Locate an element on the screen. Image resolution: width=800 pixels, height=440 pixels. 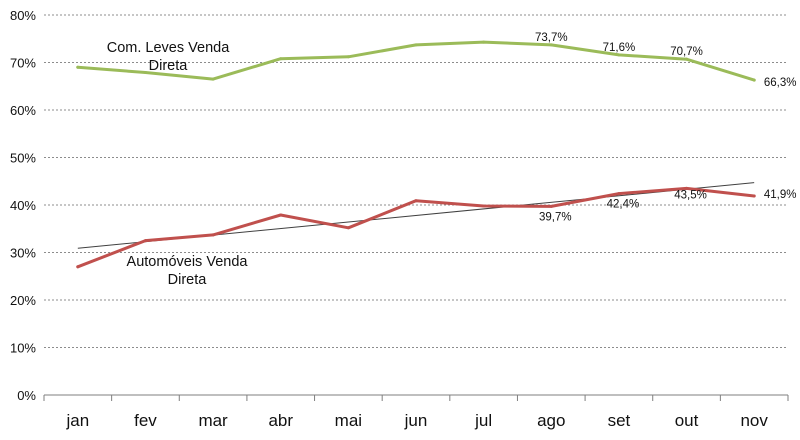
x-tick-label: mar is located at coordinates (213, 420).